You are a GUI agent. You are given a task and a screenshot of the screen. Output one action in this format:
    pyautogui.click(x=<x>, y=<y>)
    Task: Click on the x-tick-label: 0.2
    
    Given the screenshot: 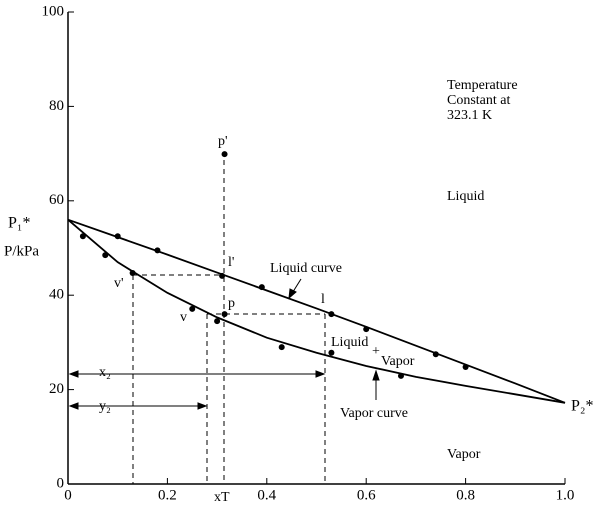 What is the action you would take?
    pyautogui.click(x=167, y=495)
    